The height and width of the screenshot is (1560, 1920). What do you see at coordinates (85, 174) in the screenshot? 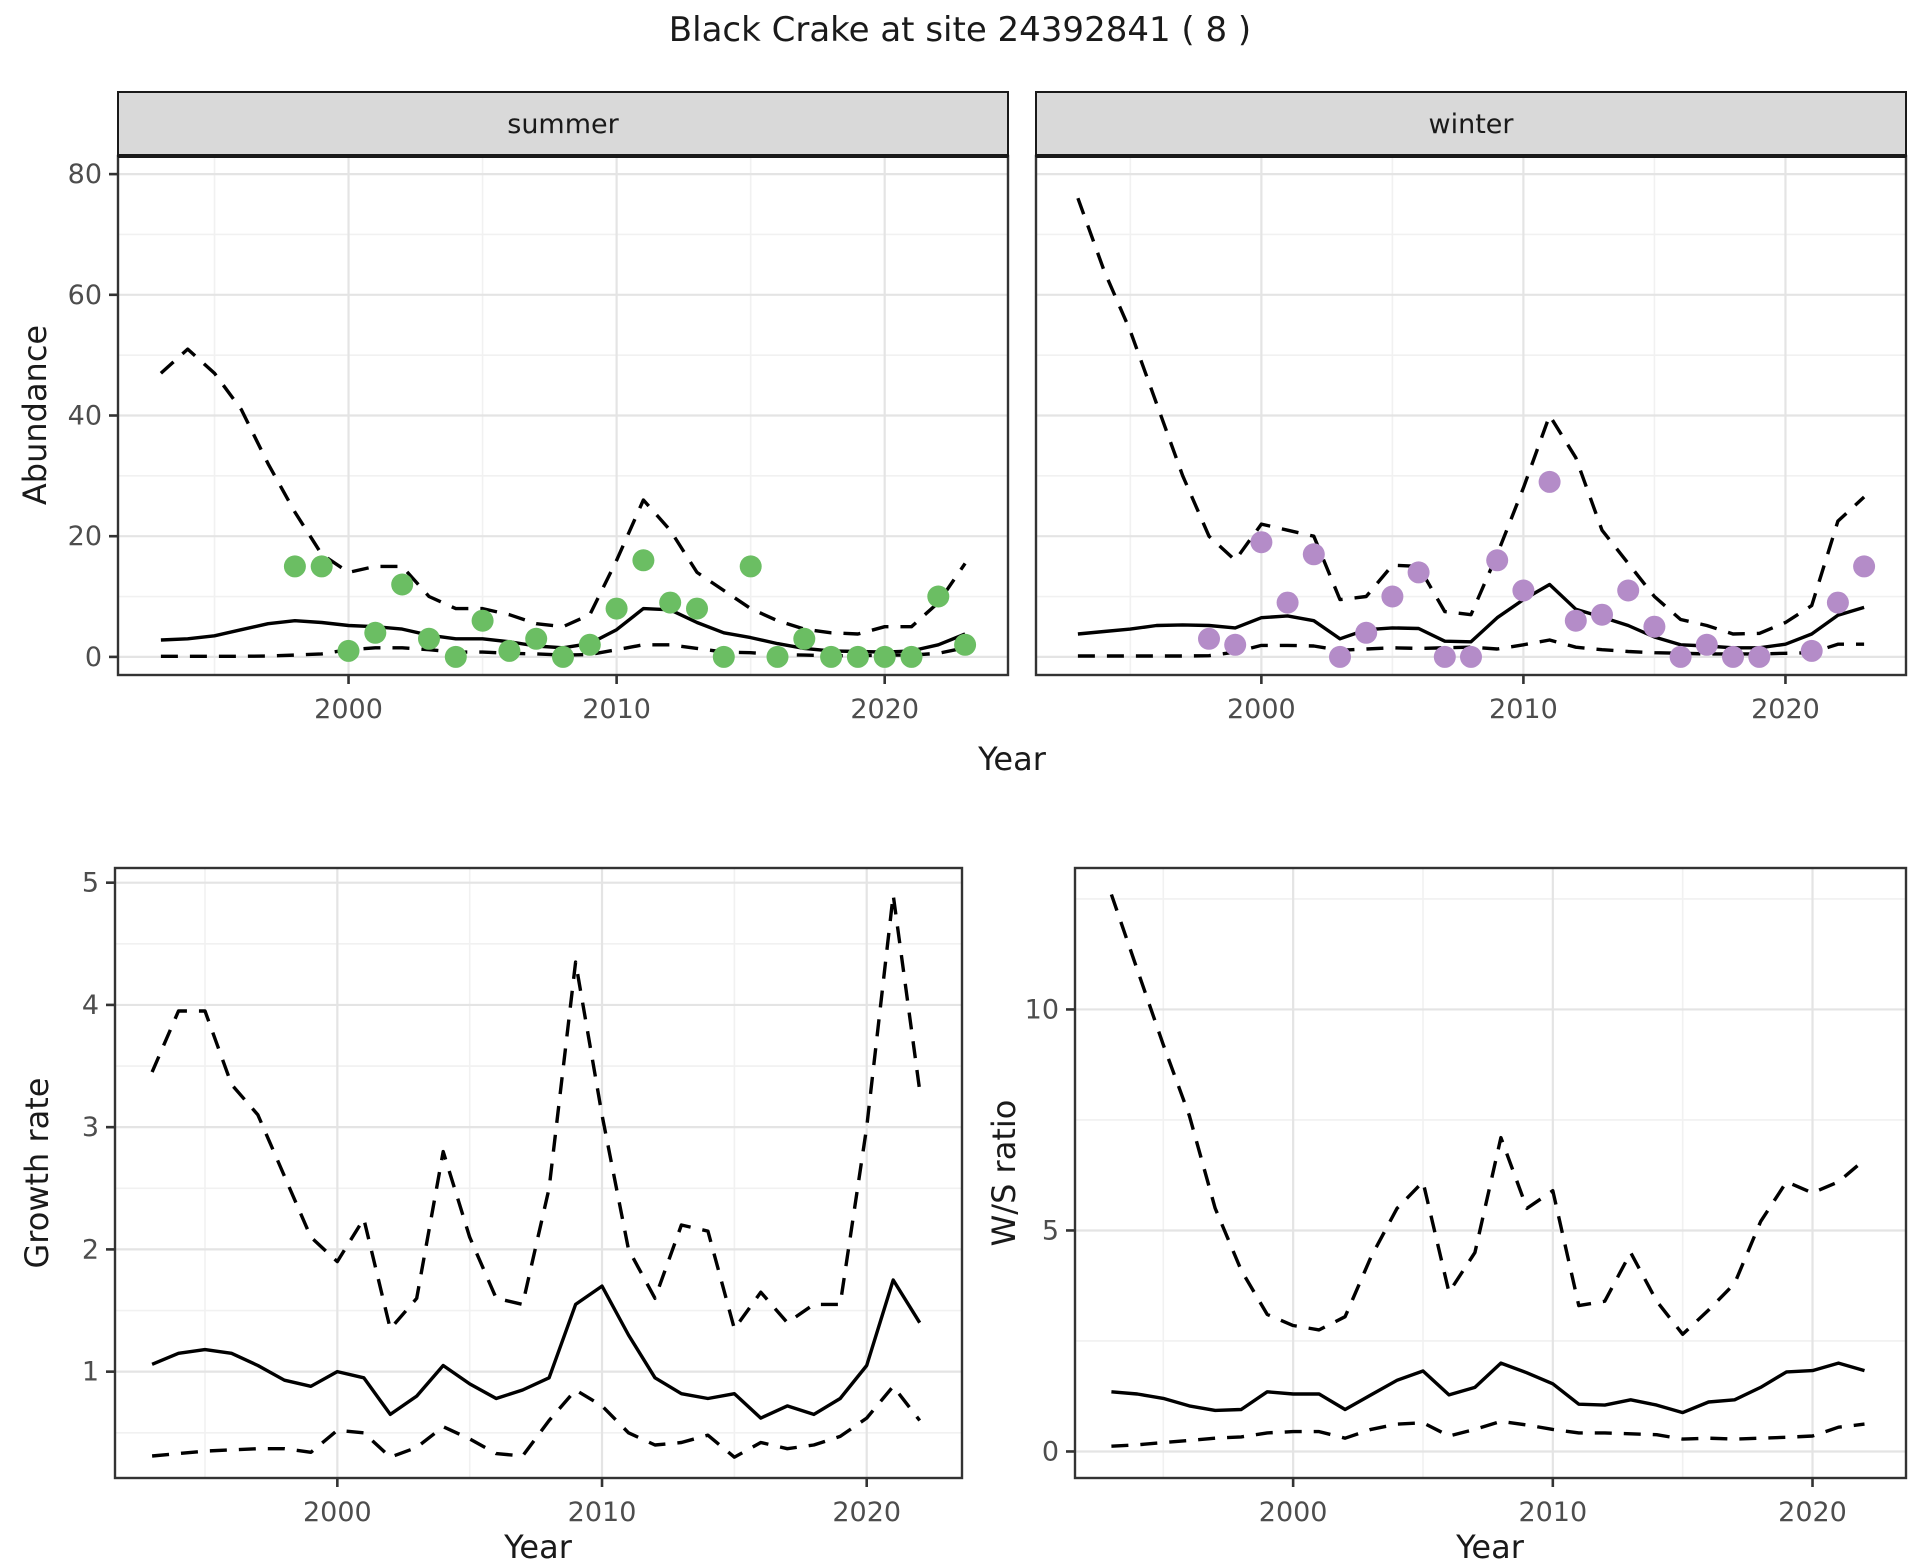
I see `y-tick-label: 80` at bounding box center [85, 174].